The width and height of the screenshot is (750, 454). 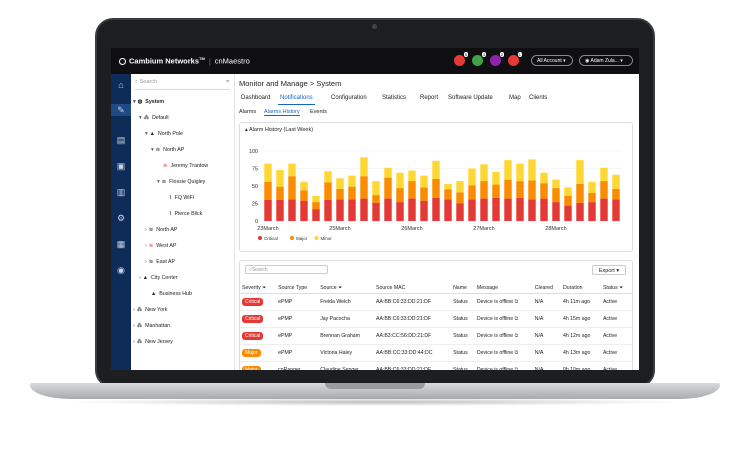 I want to click on tree-node-new-jersey: › ⁂ New Jersey, so click(x=153, y=342).